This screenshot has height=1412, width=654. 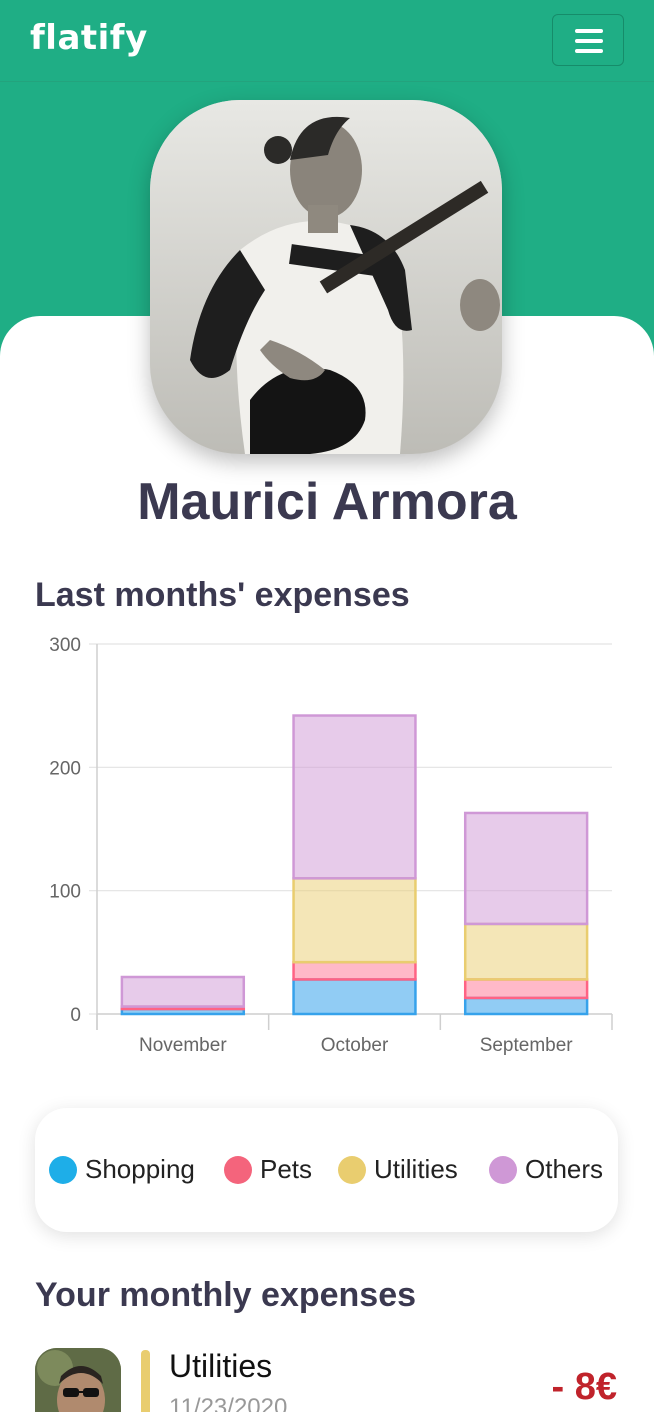 What do you see at coordinates (183, 1045) in the screenshot?
I see `x-tick-label: November` at bounding box center [183, 1045].